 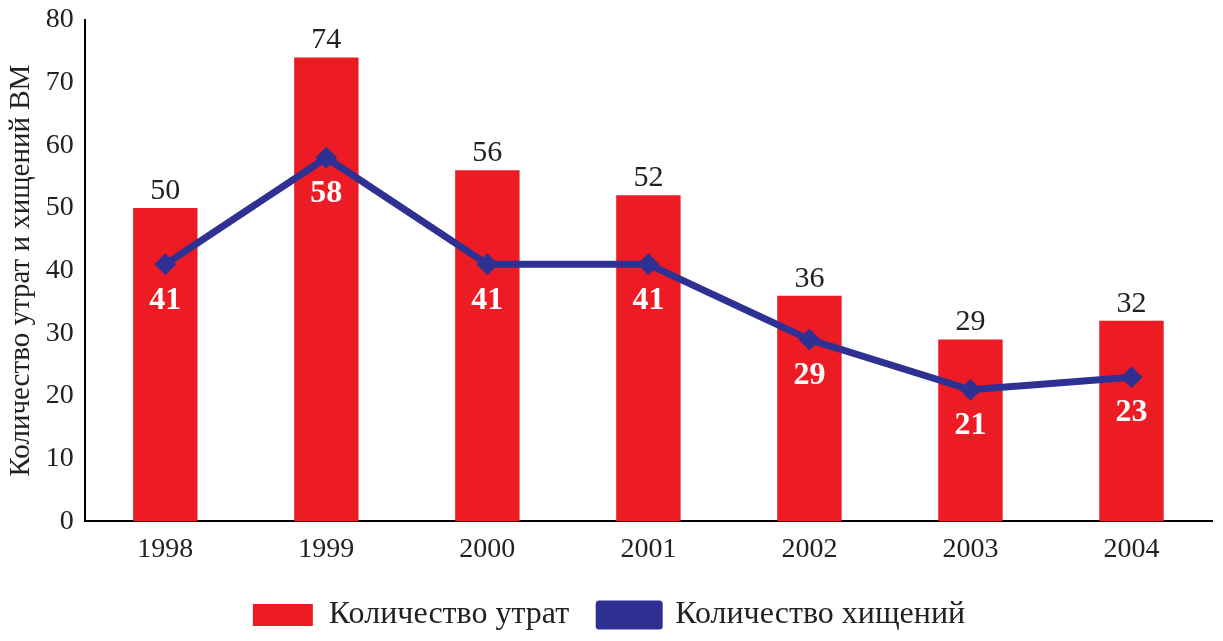 I want to click on y-tick-label: 50, so click(x=59, y=206).